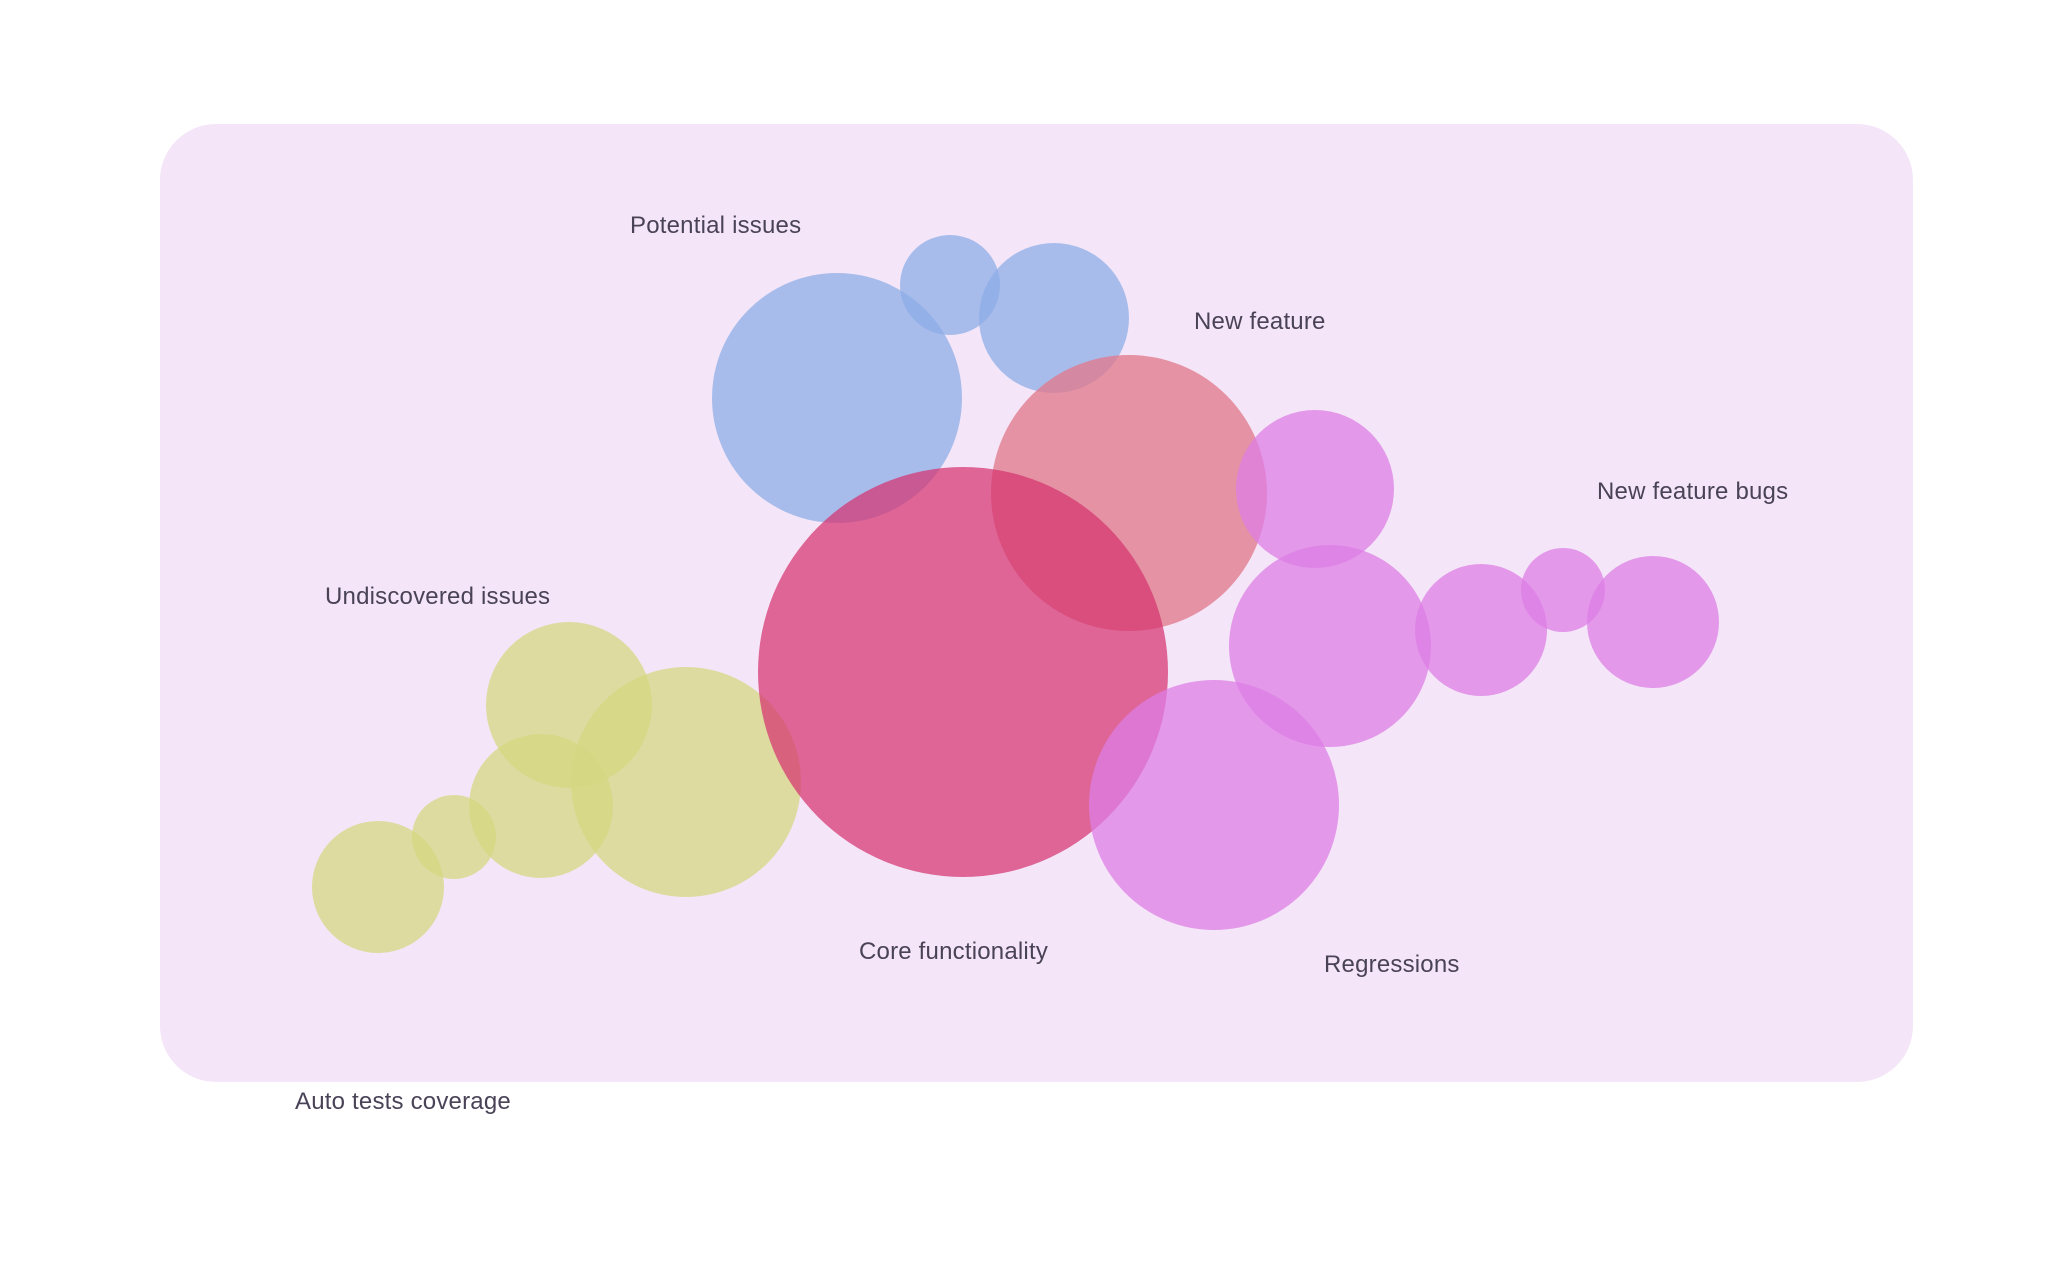 The height and width of the screenshot is (1280, 2048). Describe the element at coordinates (1260, 321) in the screenshot. I see `label-new-feature: New feature` at that location.